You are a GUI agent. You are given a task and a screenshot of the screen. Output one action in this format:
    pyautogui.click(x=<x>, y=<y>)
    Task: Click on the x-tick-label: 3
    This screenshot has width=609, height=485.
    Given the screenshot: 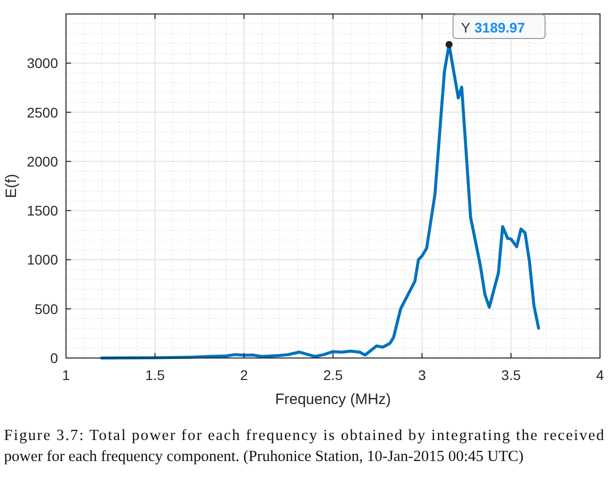 What is the action you would take?
    pyautogui.click(x=422, y=375)
    